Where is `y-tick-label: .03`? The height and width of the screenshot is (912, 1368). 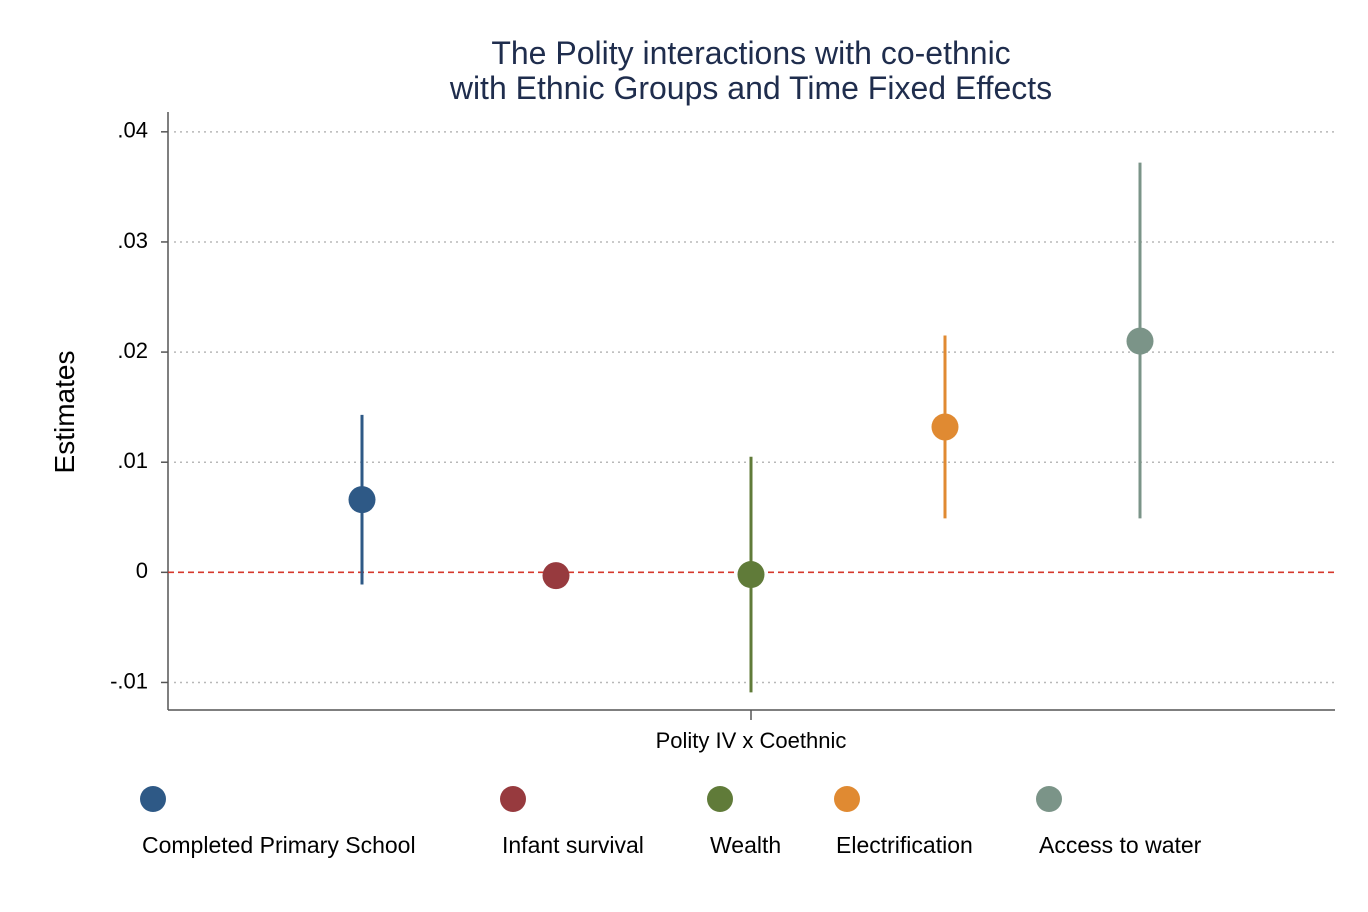 y-tick-label: .03 is located at coordinates (132, 240).